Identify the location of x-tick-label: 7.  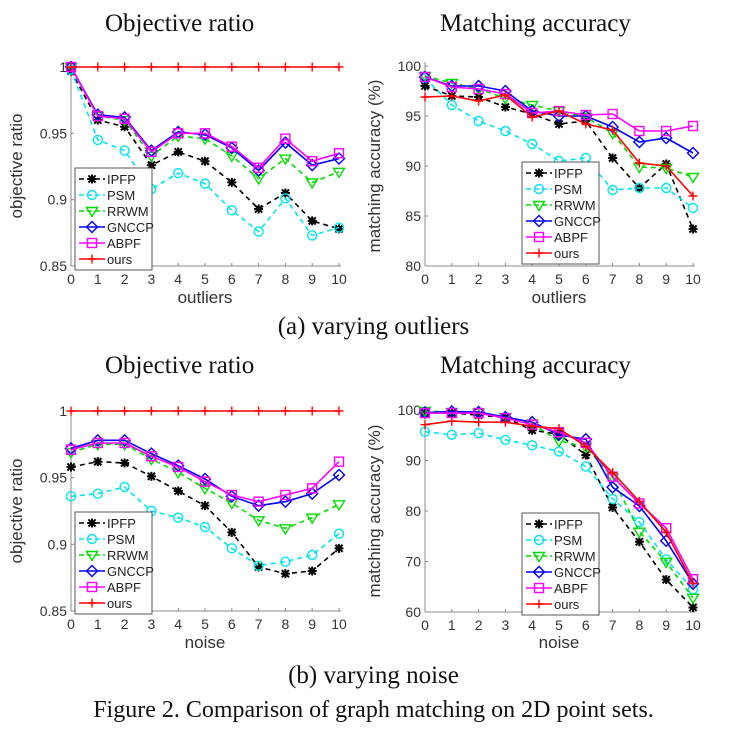
(259, 624).